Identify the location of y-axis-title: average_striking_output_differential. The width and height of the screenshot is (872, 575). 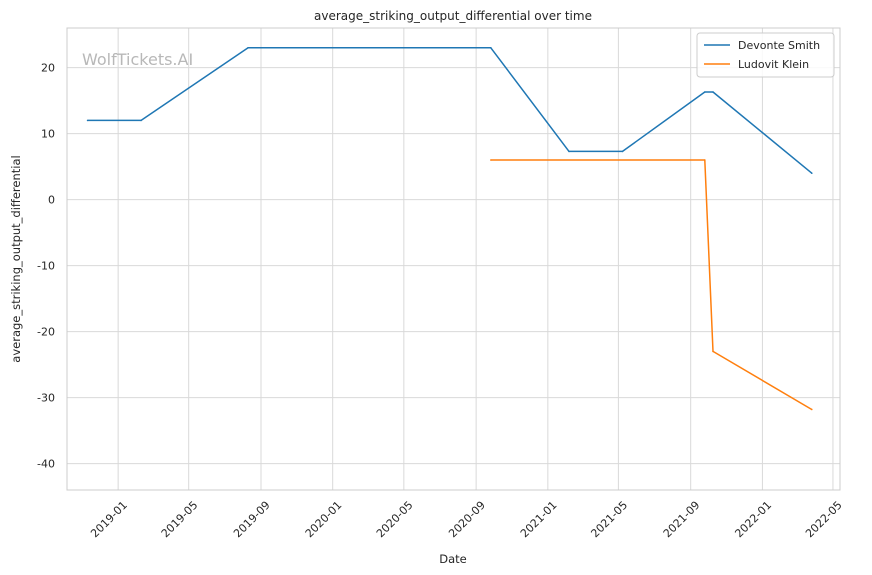
(16, 258).